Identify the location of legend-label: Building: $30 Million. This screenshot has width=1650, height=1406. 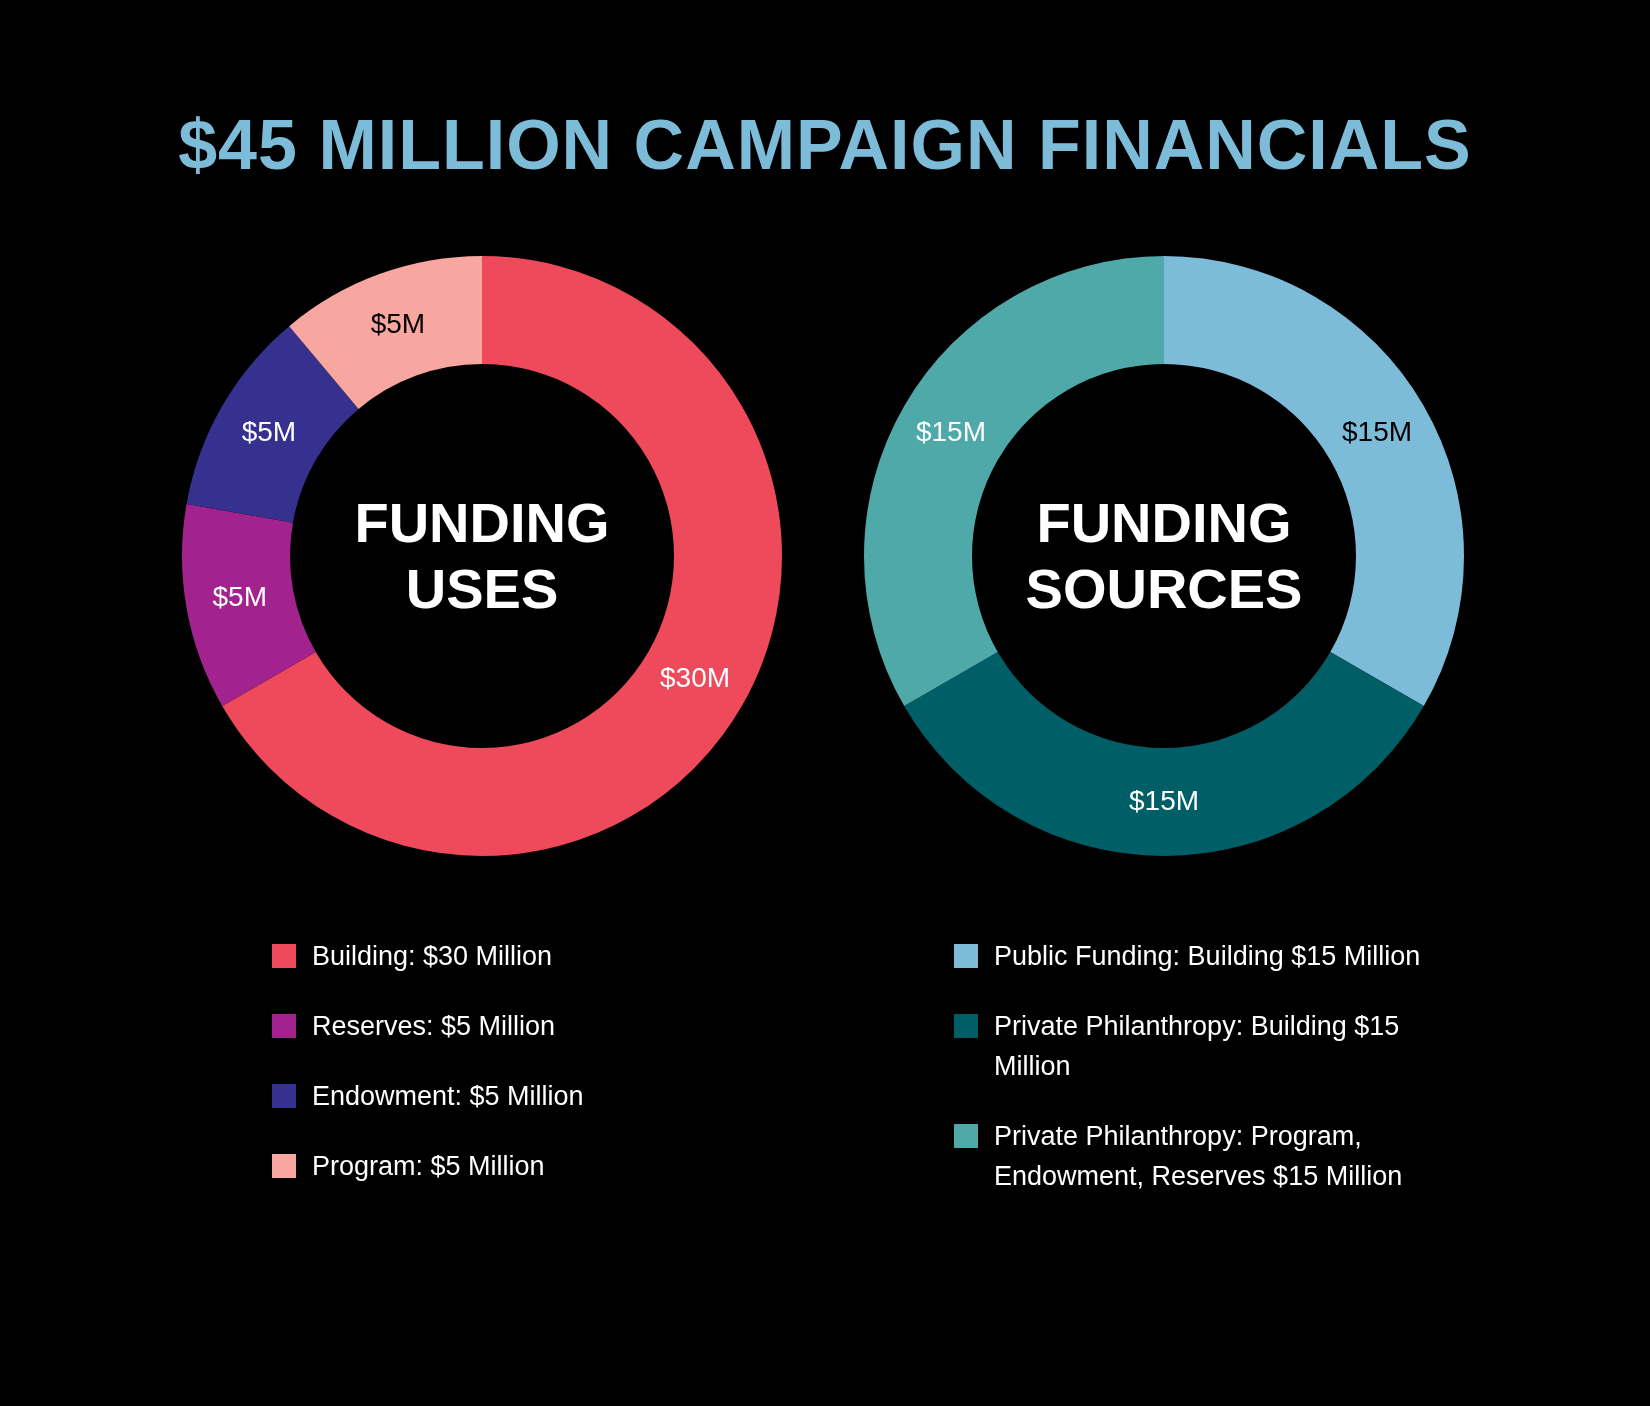
(432, 956).